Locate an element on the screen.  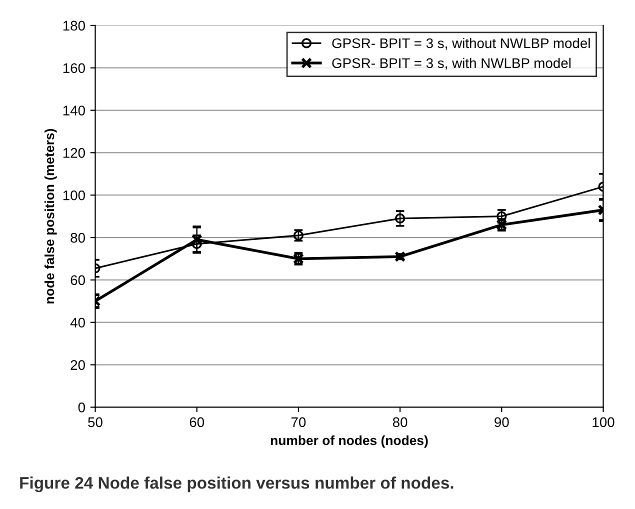
y-tick-label: 160 is located at coordinates (74, 68).